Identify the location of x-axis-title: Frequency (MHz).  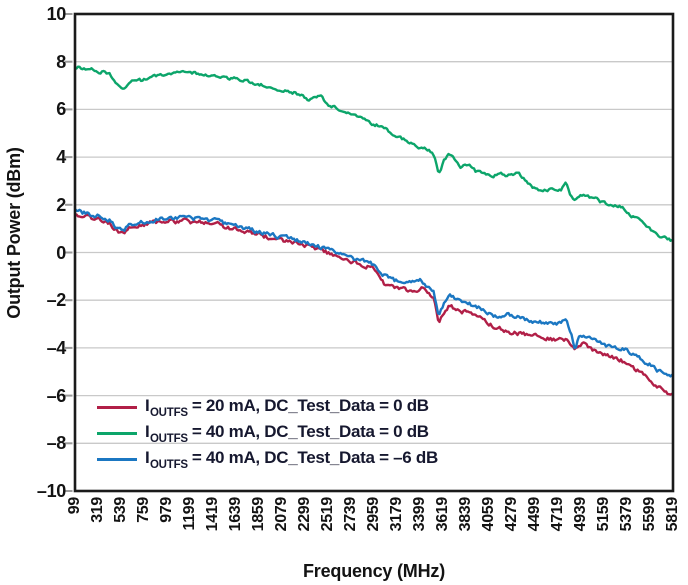
(373, 571).